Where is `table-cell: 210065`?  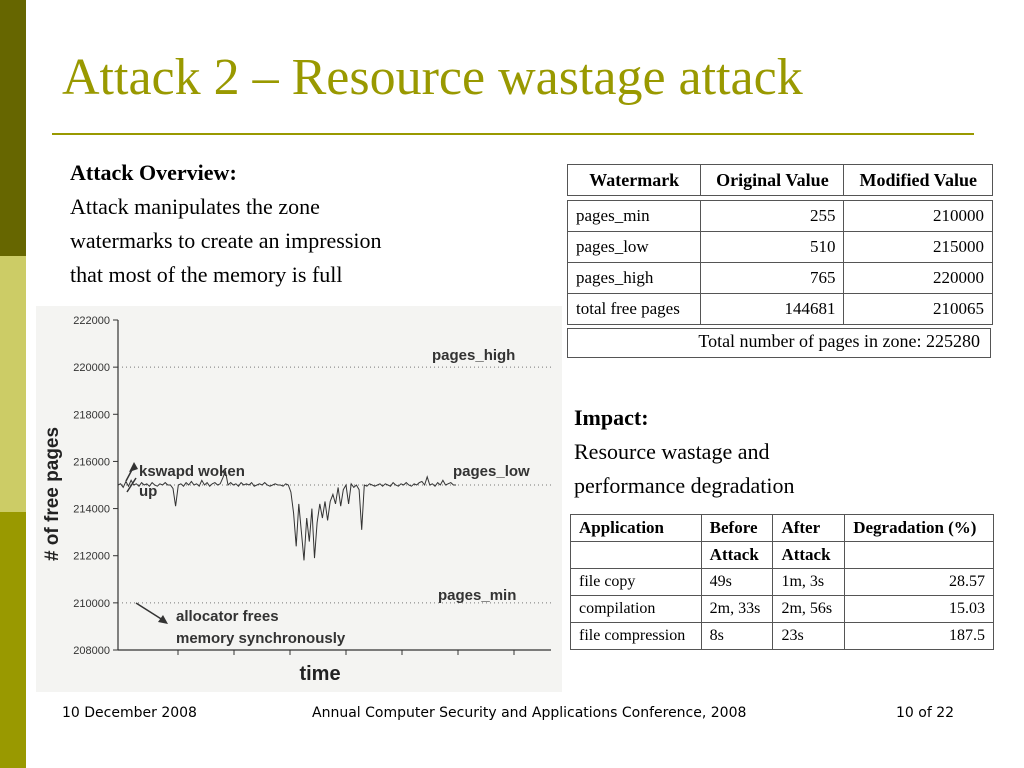 table-cell: 210065 is located at coordinates (918, 309).